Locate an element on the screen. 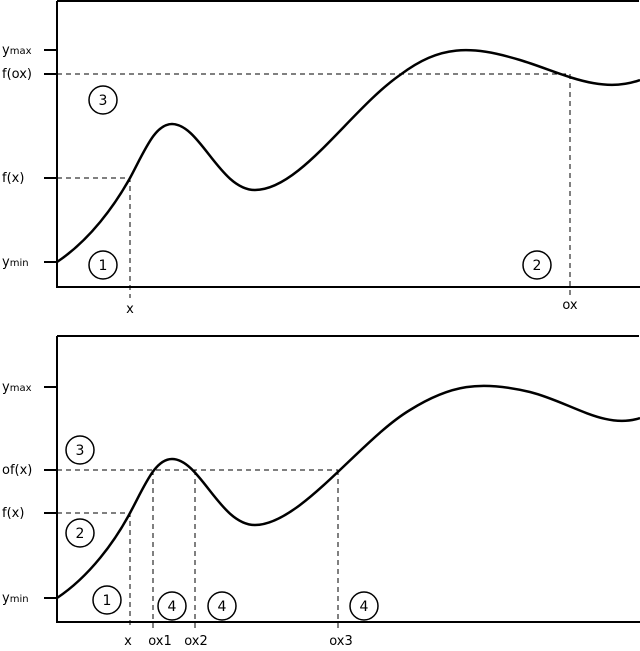 The width and height of the screenshot is (640, 651). x-label: ox3 is located at coordinates (341, 641).